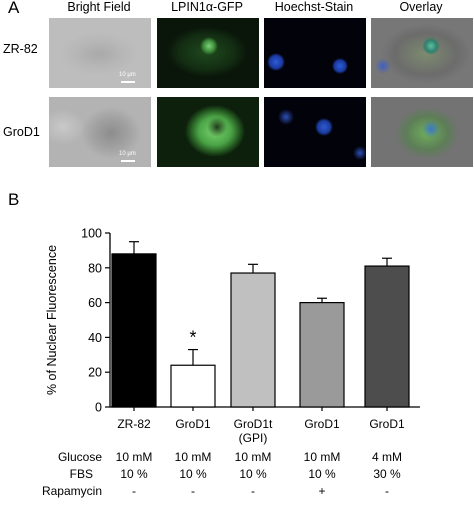 The width and height of the screenshot is (474, 505). I want to click on y-tick-label: 60, so click(95, 303).